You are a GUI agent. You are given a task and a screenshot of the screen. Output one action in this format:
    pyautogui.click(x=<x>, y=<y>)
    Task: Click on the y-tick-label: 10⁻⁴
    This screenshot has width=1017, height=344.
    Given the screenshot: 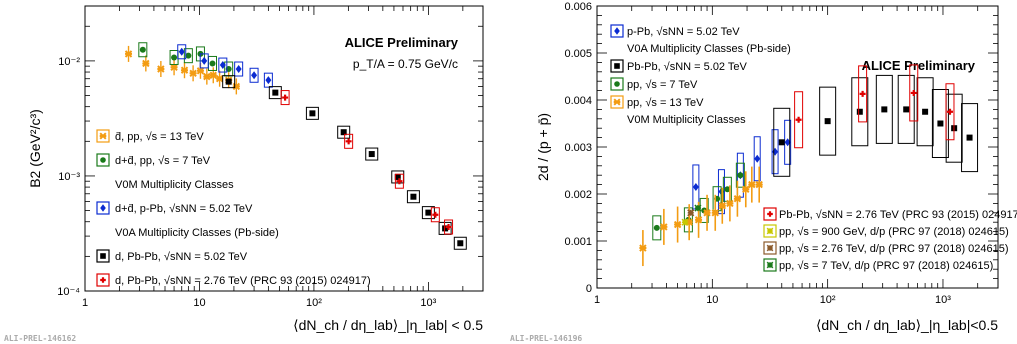 What is the action you would take?
    pyautogui.click(x=68, y=292)
    